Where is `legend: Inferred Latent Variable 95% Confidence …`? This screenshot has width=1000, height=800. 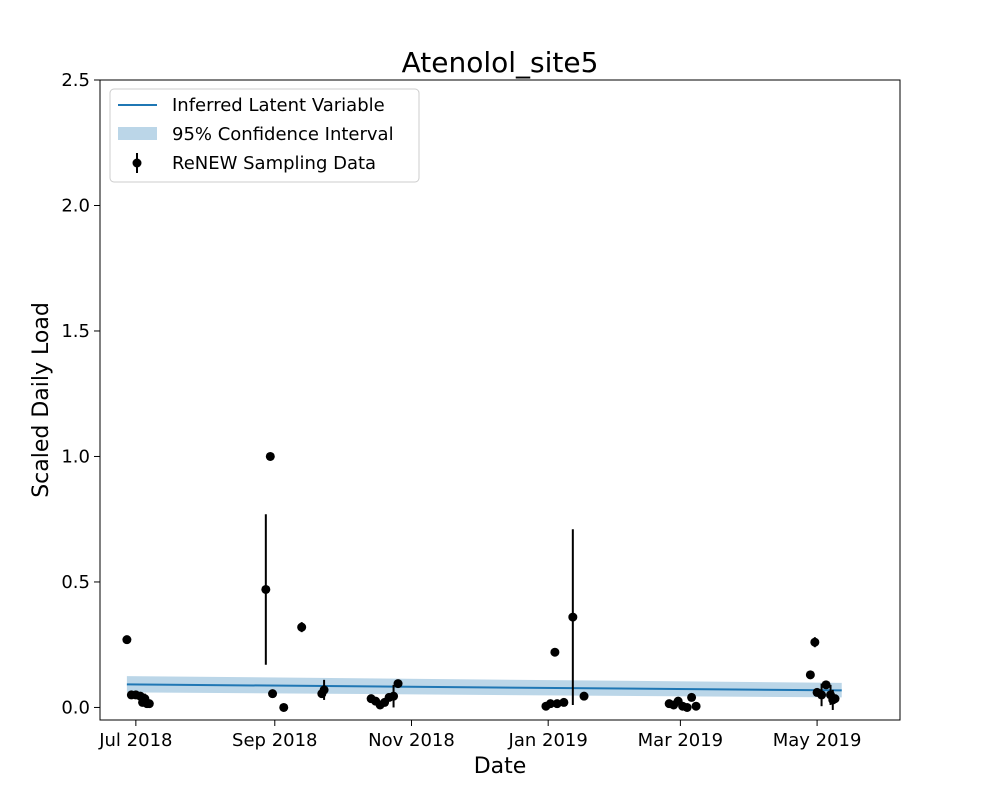
legend: Inferred Latent Variable 95% Confidence … is located at coordinates (264, 135).